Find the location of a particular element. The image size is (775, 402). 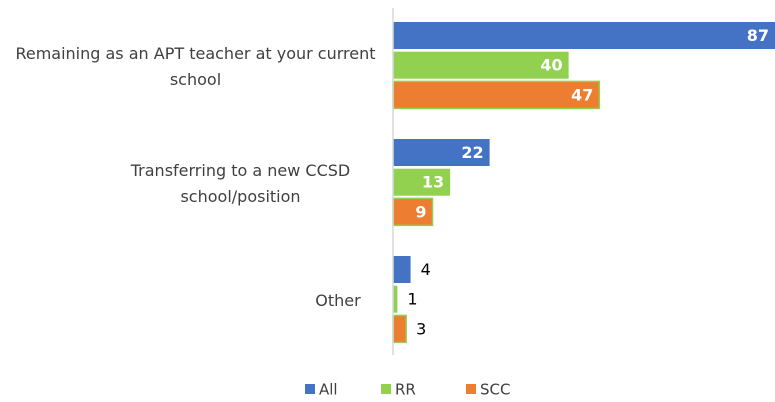

data-label: 13 is located at coordinates (433, 182).